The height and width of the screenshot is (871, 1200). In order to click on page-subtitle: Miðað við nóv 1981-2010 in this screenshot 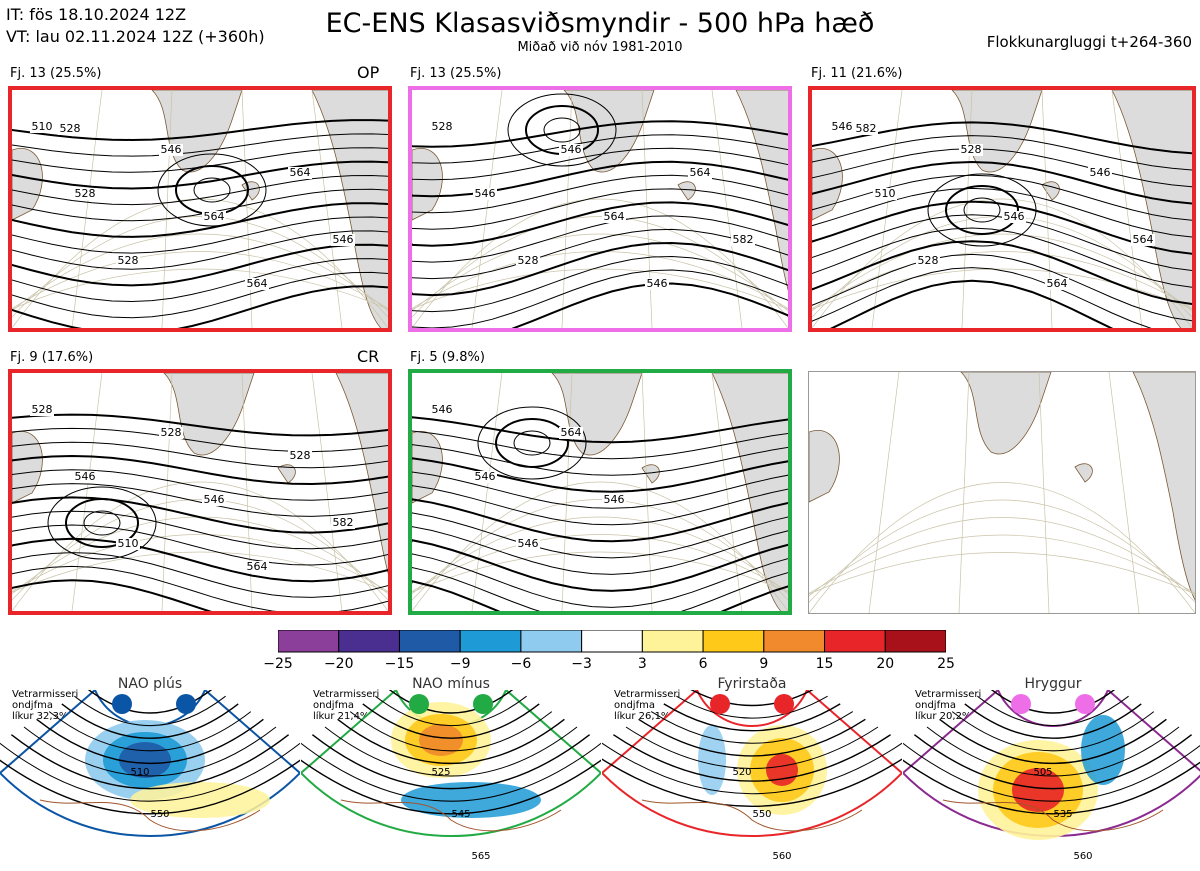, I will do `click(600, 47)`.